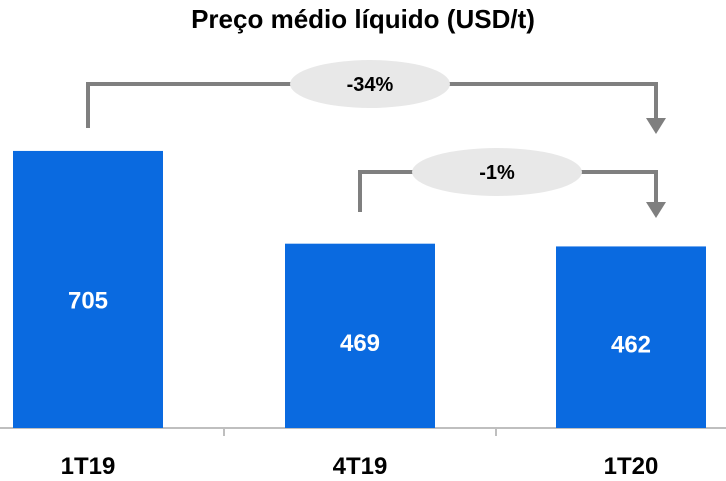  What do you see at coordinates (88, 466) in the screenshot?
I see `x-tick-label-1T19: 1T19` at bounding box center [88, 466].